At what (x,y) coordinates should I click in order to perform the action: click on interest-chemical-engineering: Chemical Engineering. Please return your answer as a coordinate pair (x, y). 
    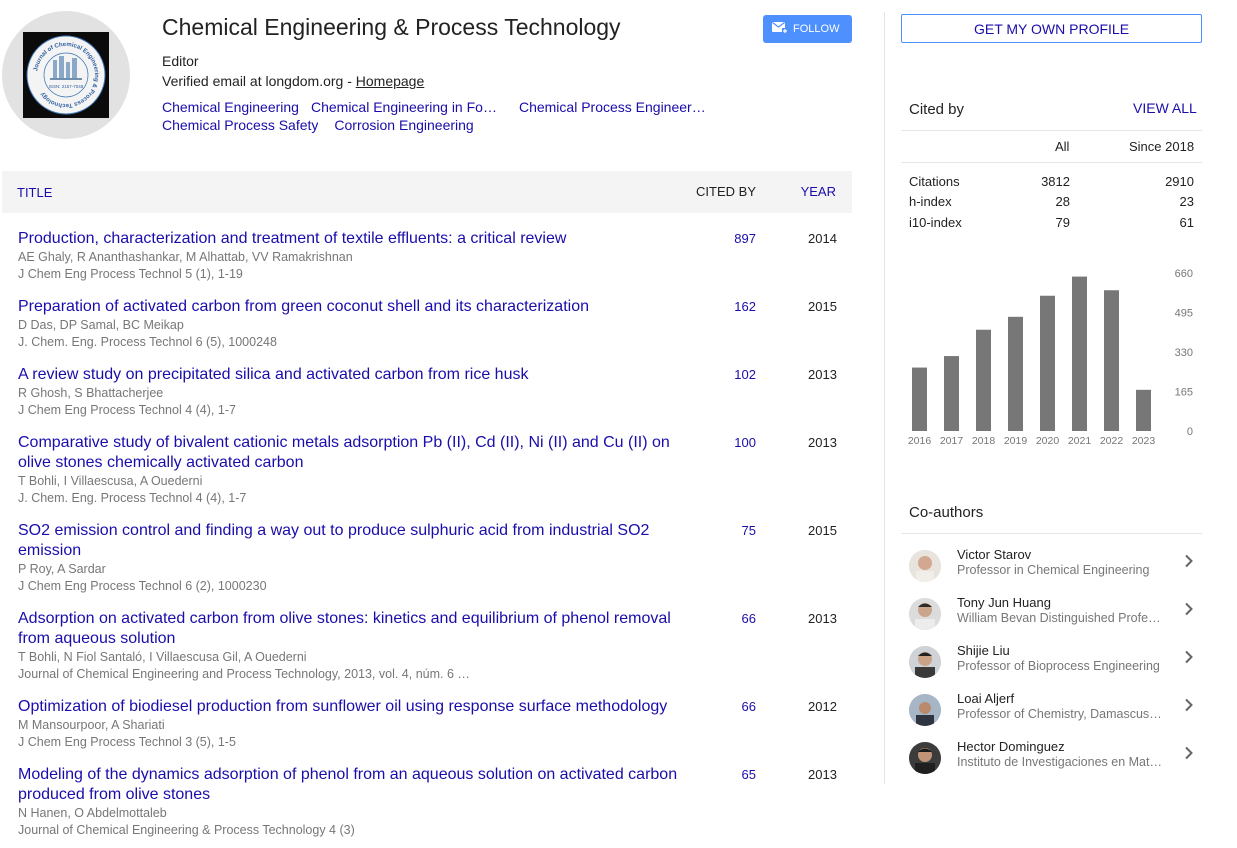
    Looking at the image, I should click on (230, 107).